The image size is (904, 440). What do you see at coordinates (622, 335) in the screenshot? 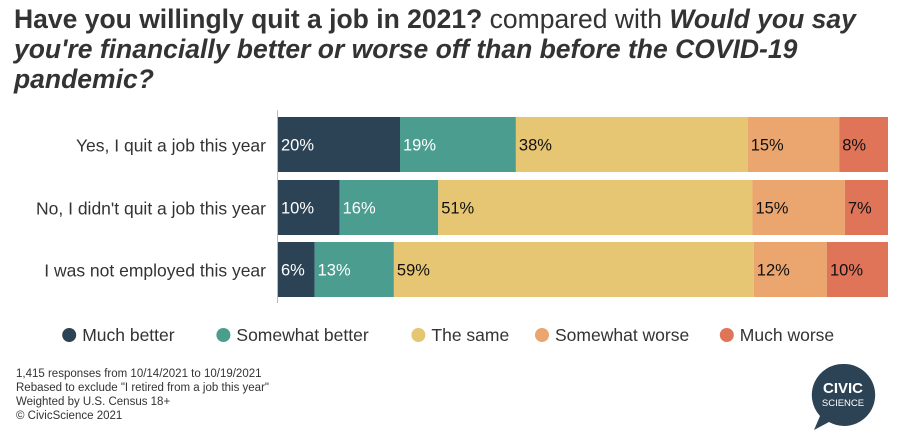
I see `legend-label: Somewhat worse` at bounding box center [622, 335].